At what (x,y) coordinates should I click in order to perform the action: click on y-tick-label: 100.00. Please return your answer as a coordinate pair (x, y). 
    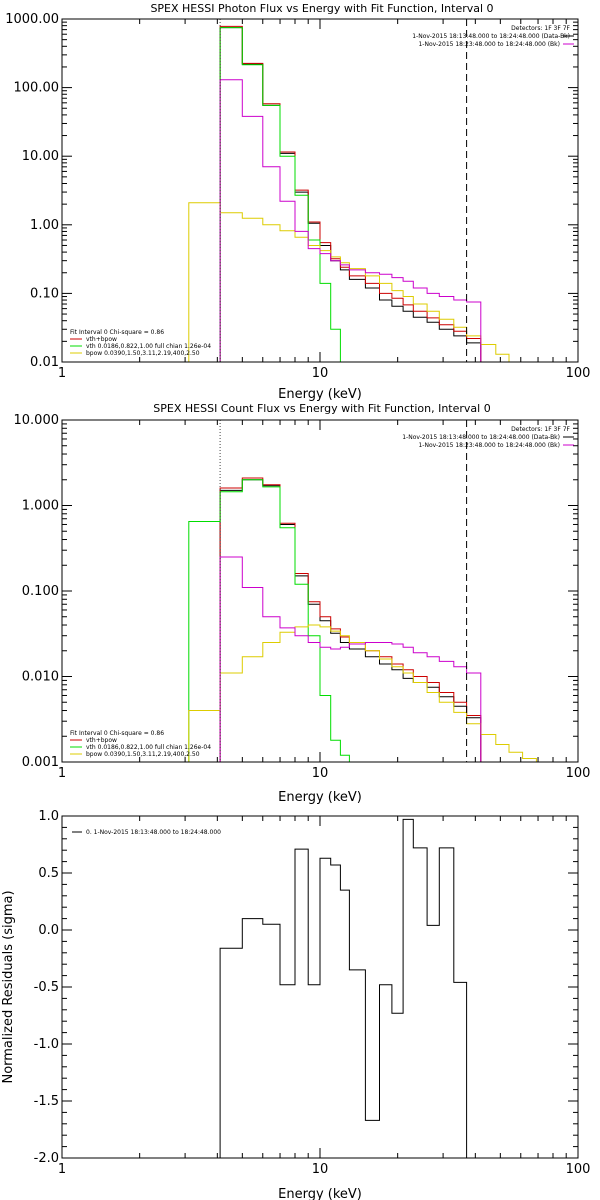
    Looking at the image, I should click on (37, 88).